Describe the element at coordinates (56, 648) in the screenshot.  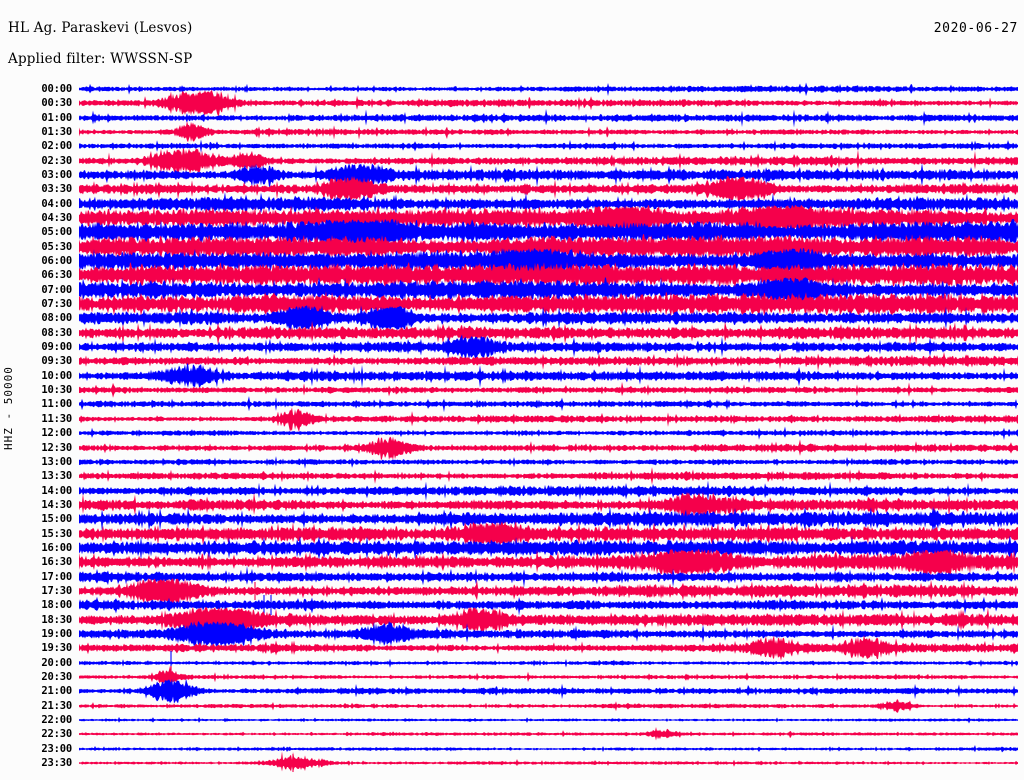
I see `trace-time-label: 19:30` at that location.